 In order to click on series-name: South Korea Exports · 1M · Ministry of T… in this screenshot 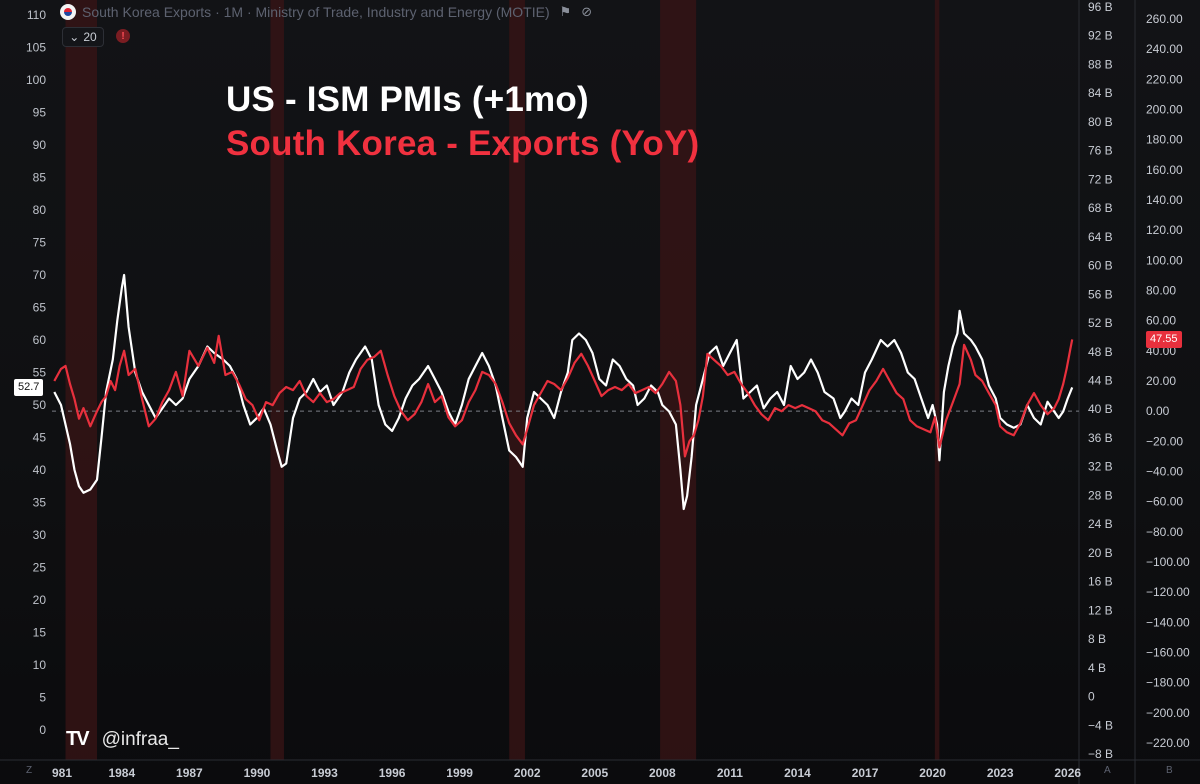, I will do `click(316, 12)`.